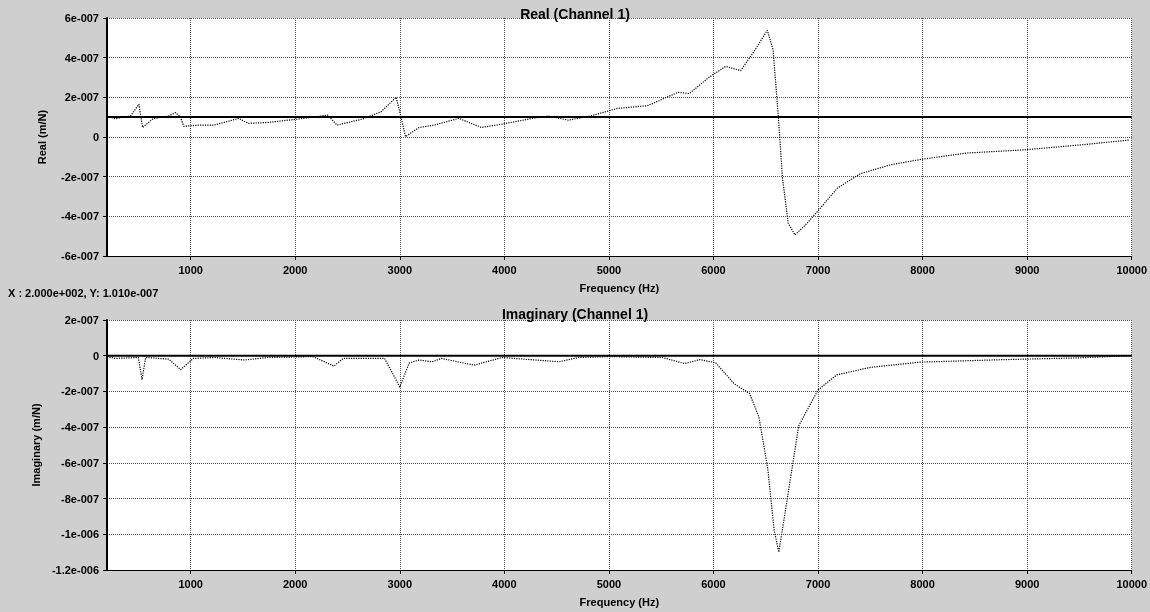 The height and width of the screenshot is (612, 1150). What do you see at coordinates (81, 57) in the screenshot?
I see `y-tick-label: 4e-007` at bounding box center [81, 57].